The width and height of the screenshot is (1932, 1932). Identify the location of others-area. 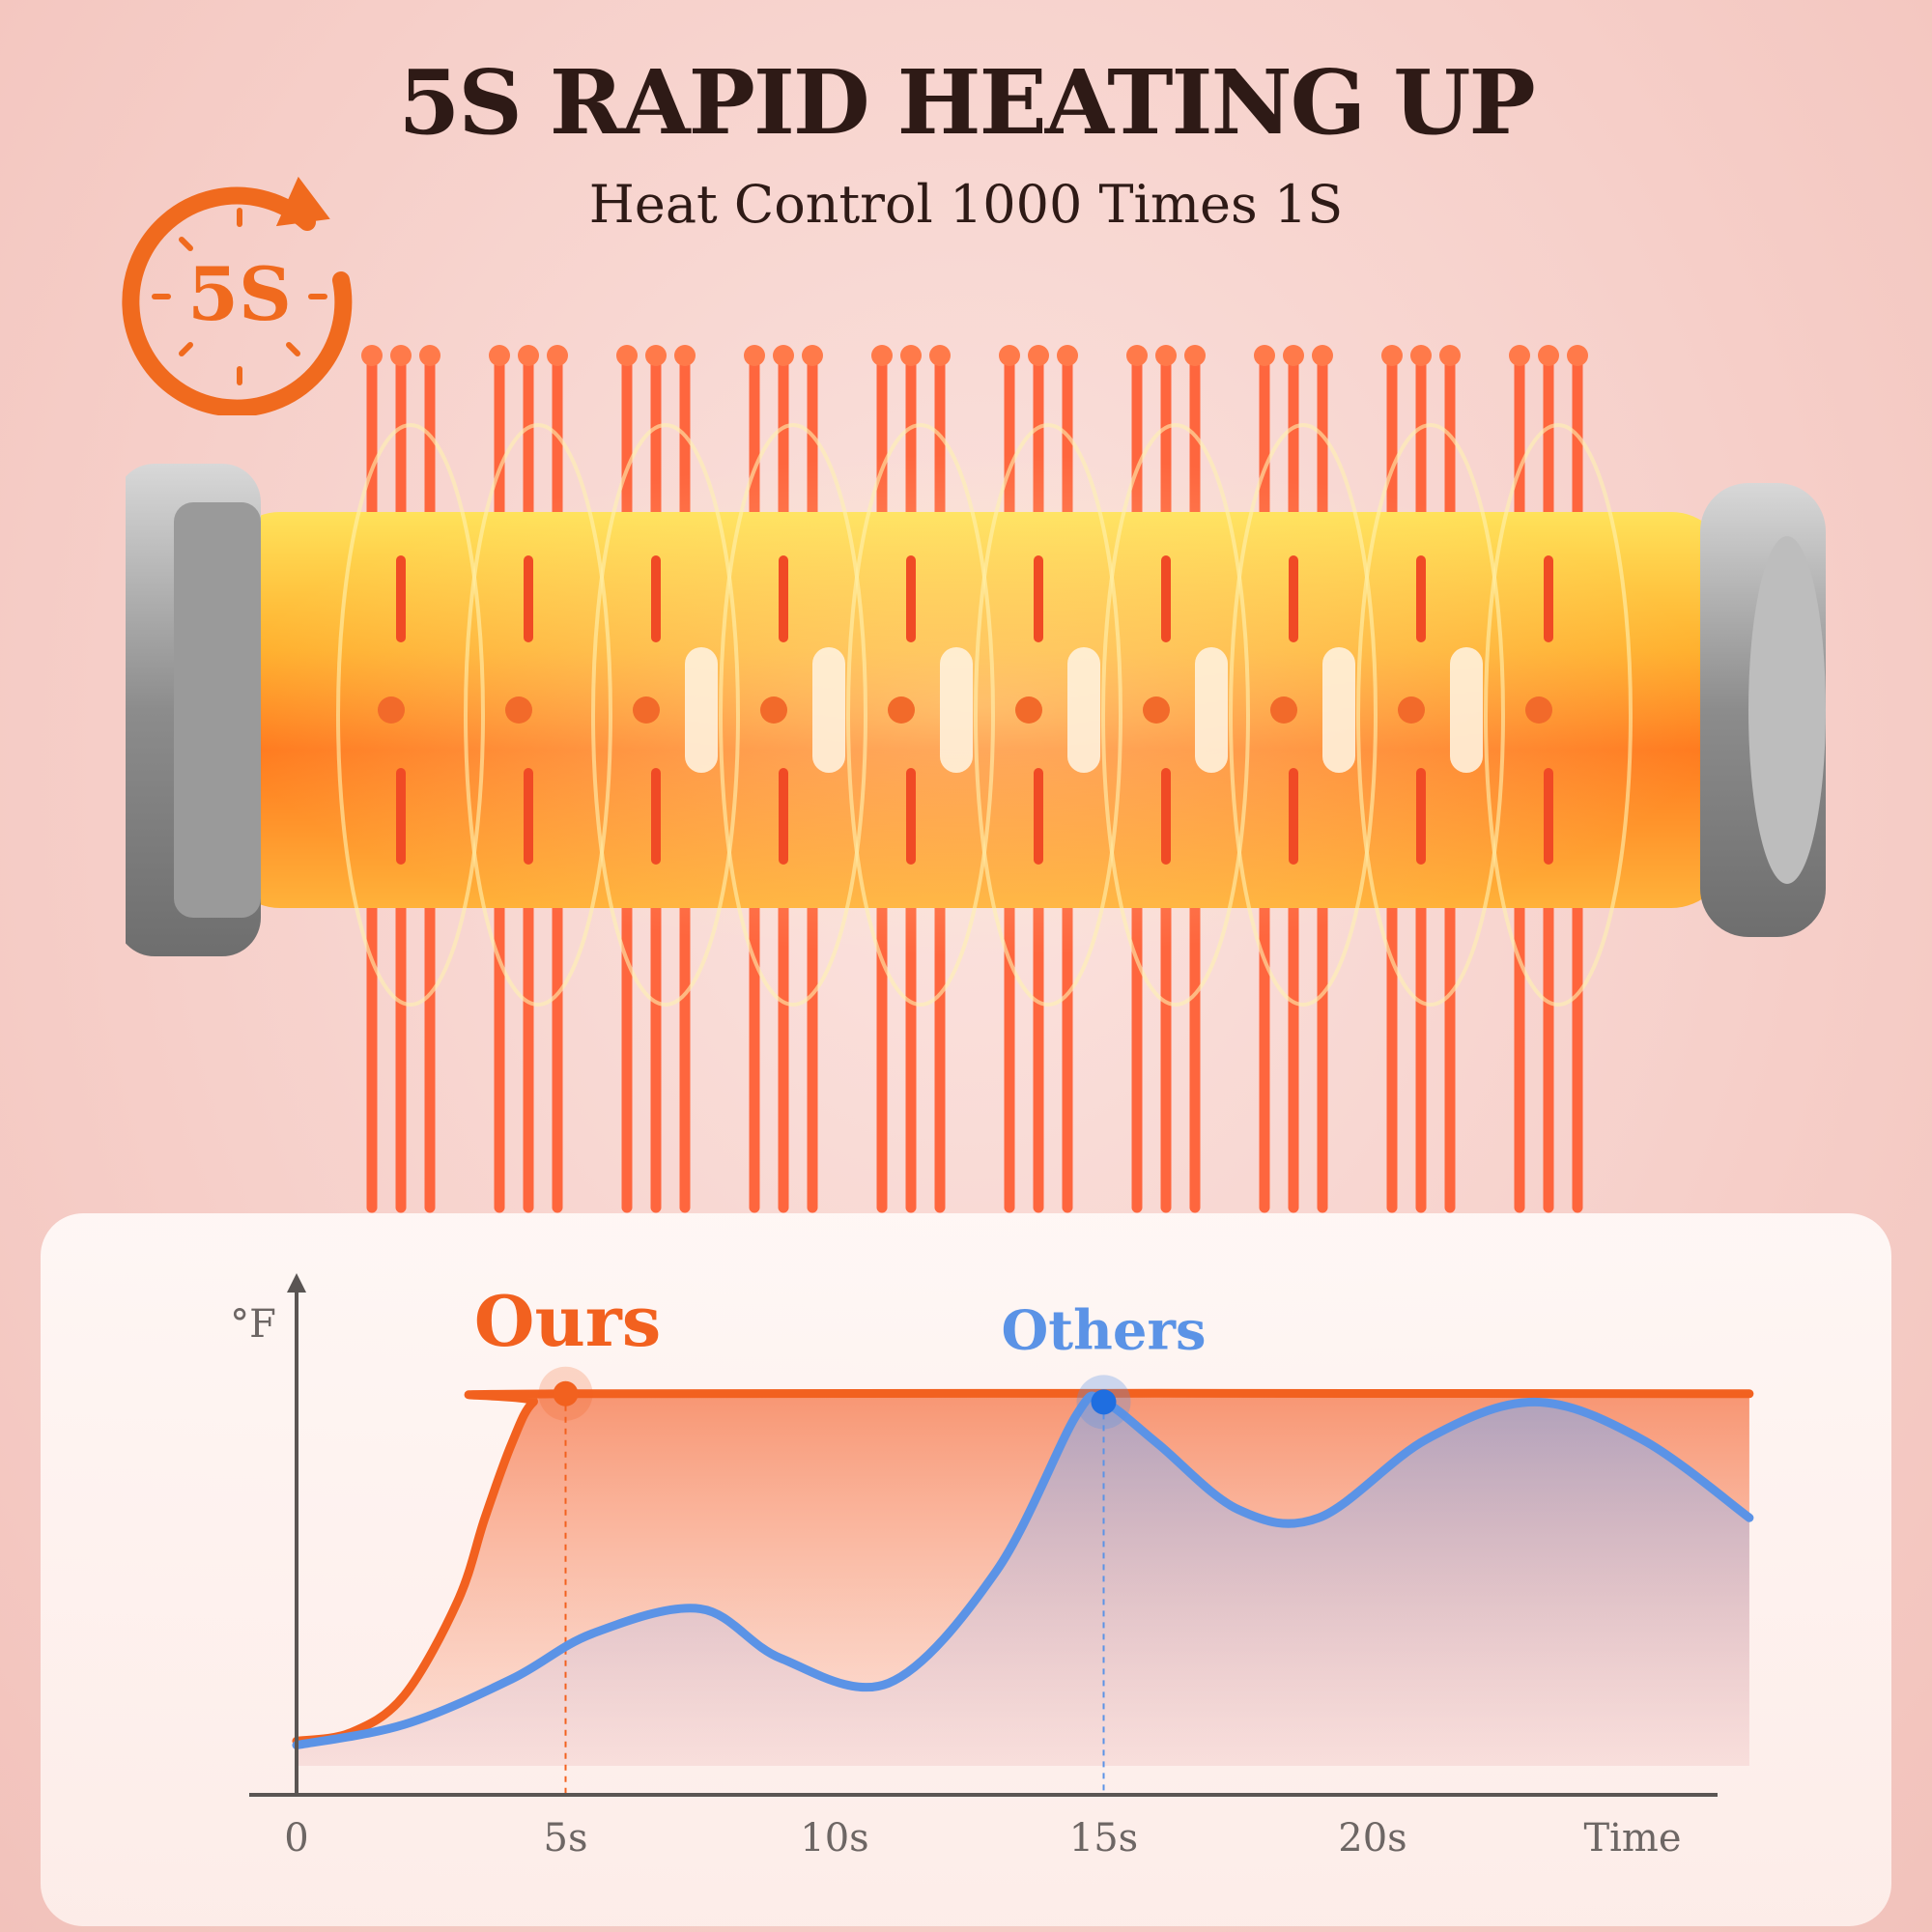
(1023, 1580).